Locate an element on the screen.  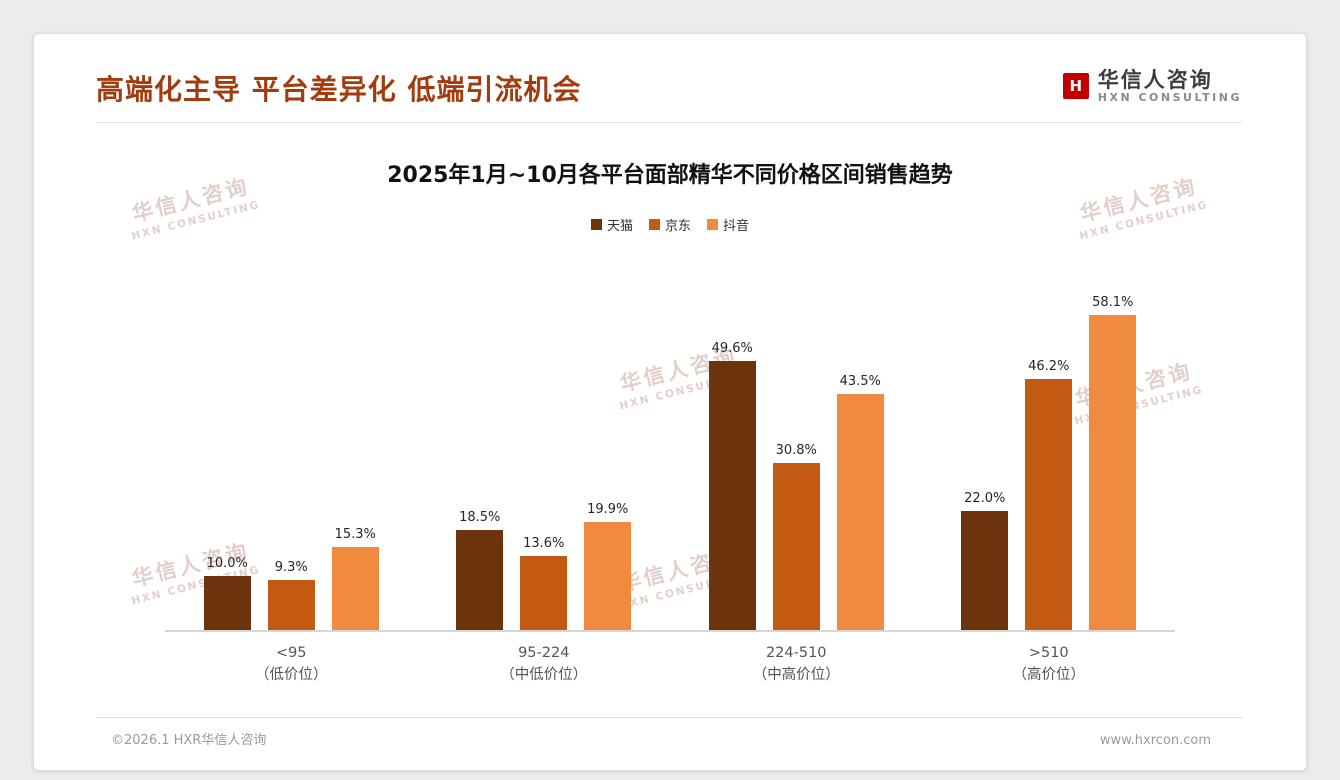
x-axis-label: 95-224 （中低价位） is located at coordinates (544, 664).